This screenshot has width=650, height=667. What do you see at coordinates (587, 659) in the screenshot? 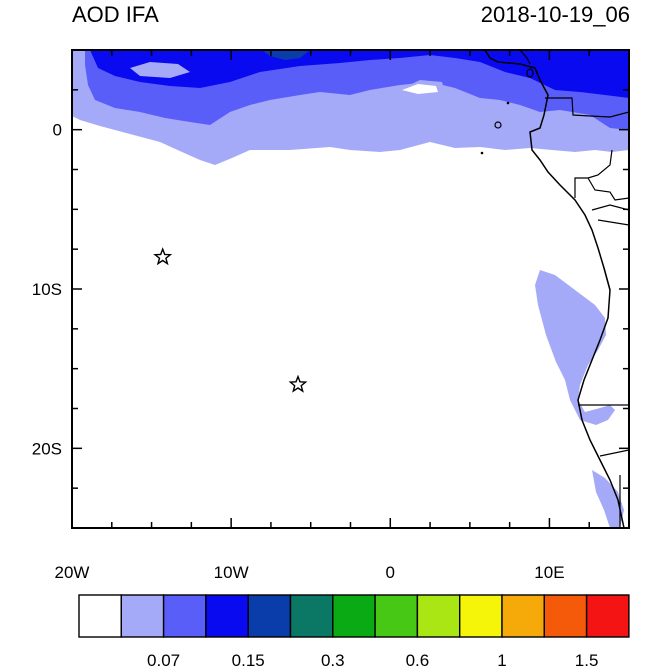
I see `colorbar-label: 1.5` at bounding box center [587, 659].